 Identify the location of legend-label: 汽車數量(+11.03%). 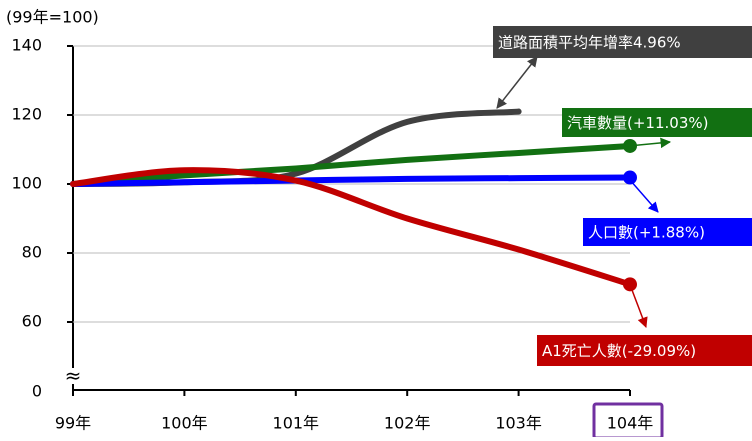
(637, 123).